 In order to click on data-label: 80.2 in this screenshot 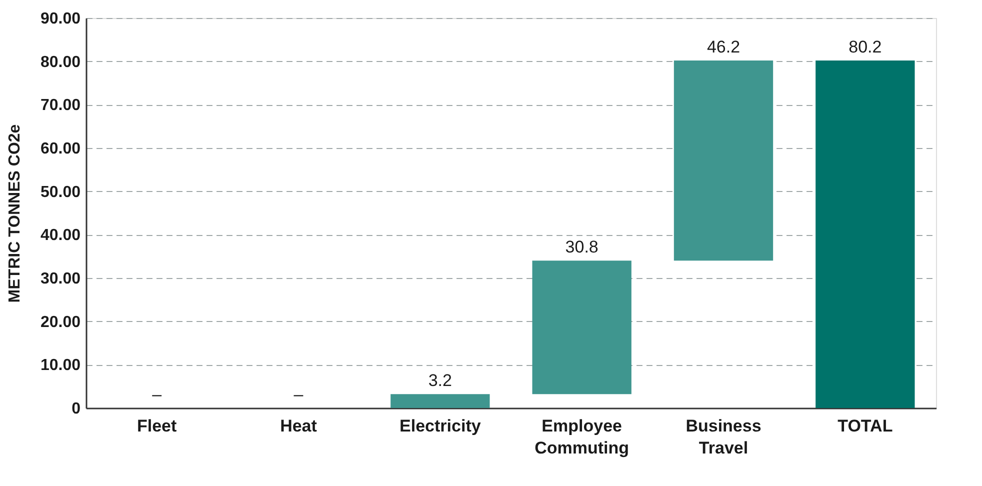, I will do `click(865, 46)`.